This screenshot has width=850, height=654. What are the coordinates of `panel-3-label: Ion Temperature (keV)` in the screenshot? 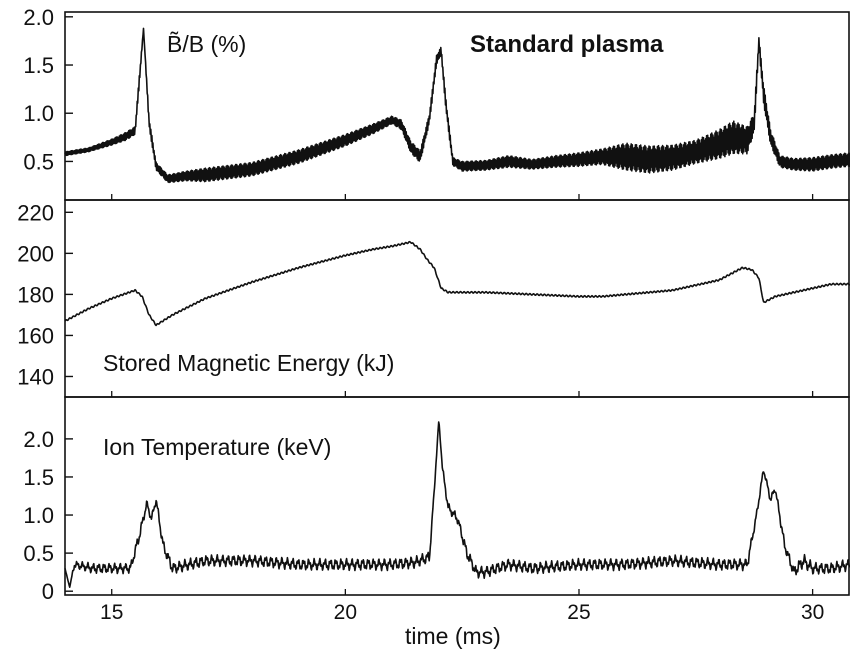 It's located at (217, 447).